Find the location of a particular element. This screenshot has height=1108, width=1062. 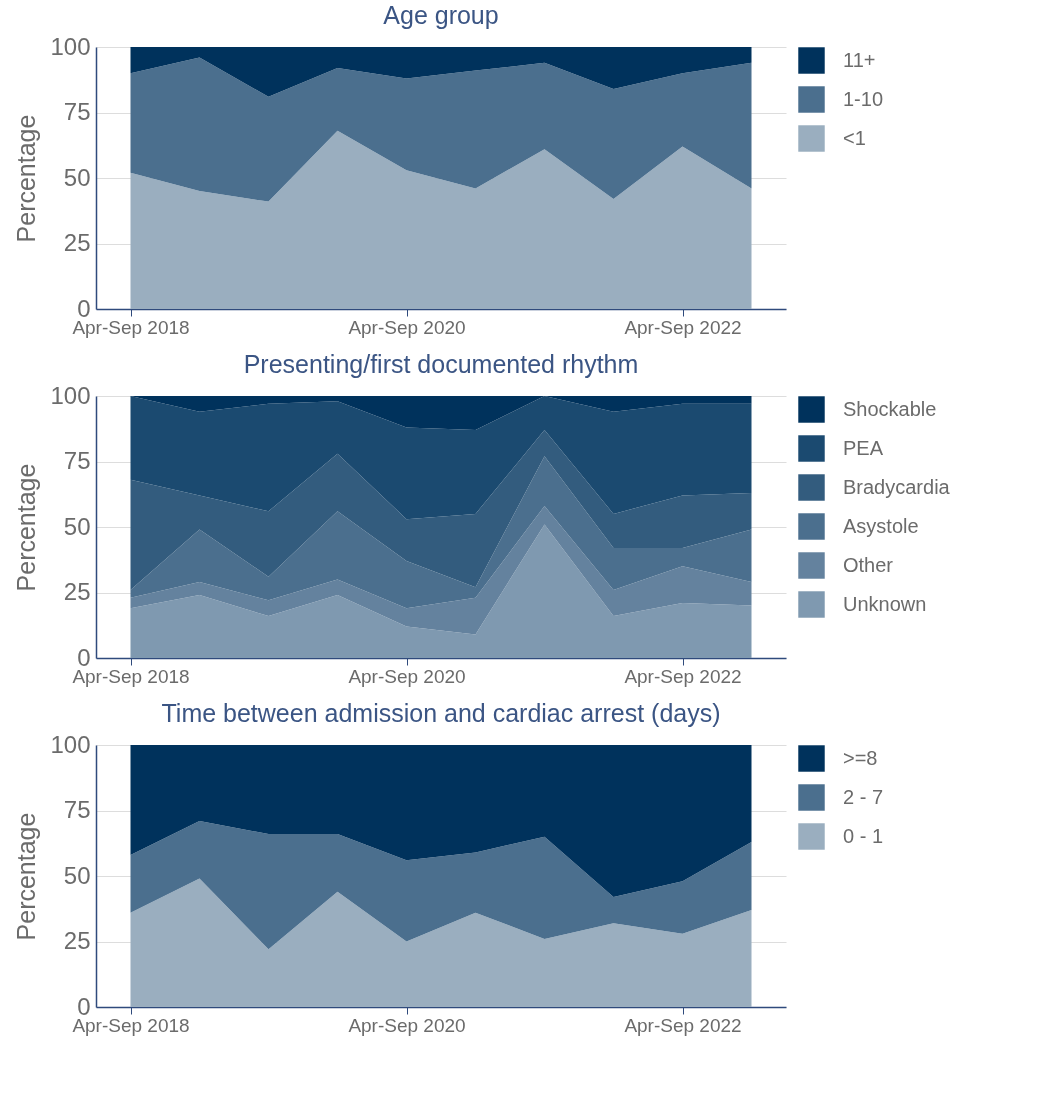

legend-label: 1-10 is located at coordinates (863, 98).